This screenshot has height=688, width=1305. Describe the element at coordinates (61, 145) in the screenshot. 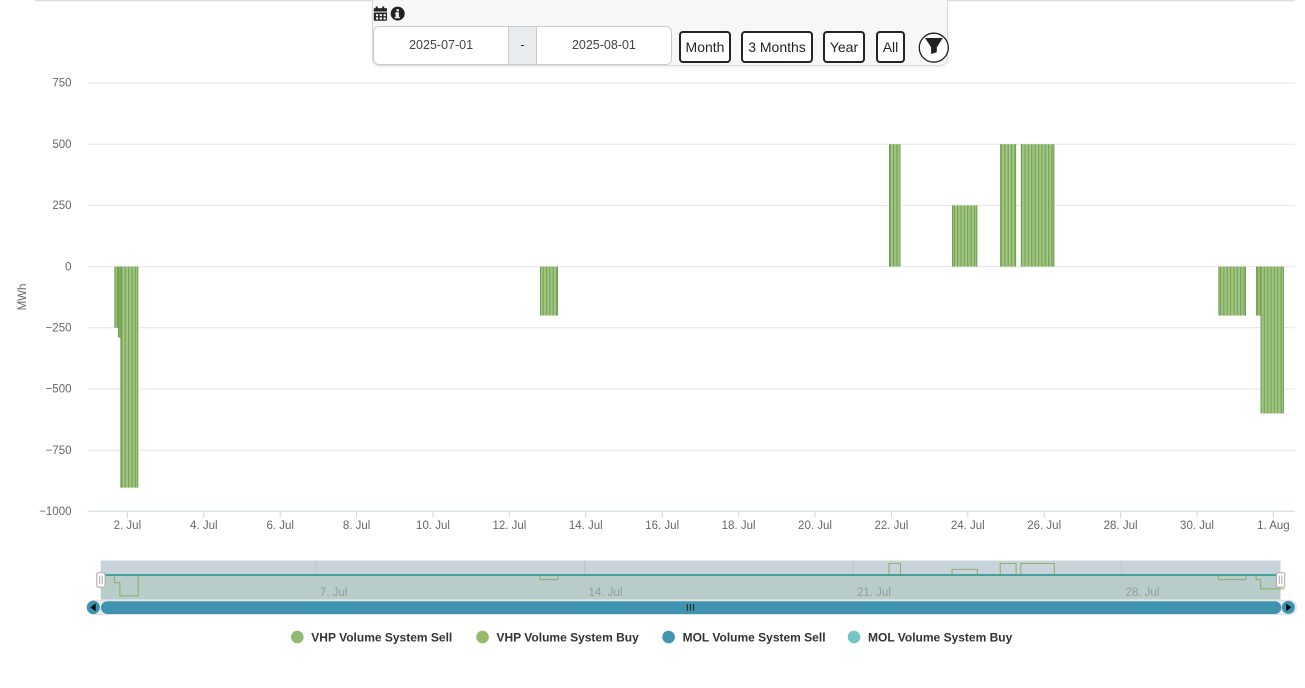

I see `svg-text: 500` at that location.